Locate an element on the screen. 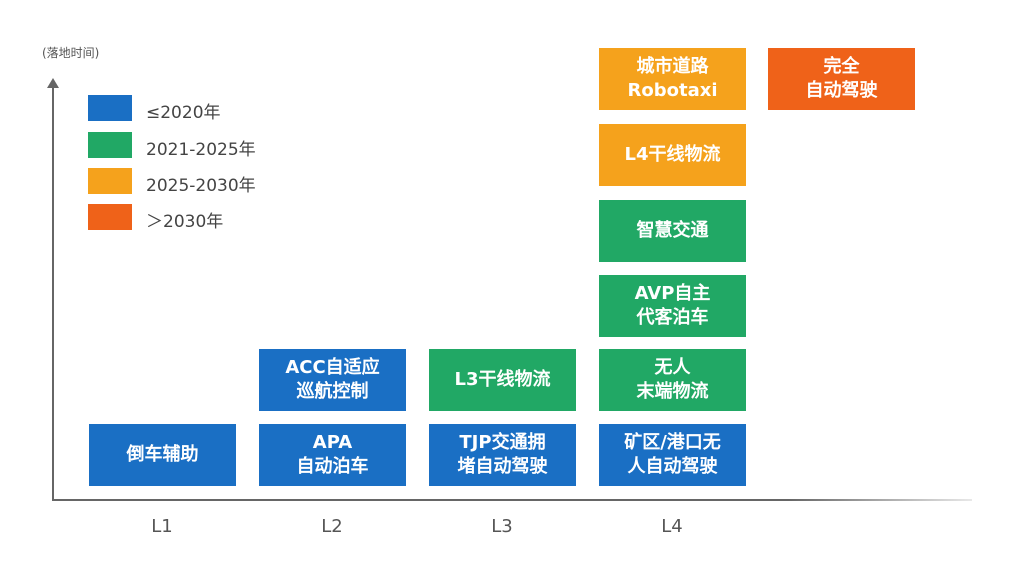 This screenshot has height=572, width=1024. y-axis-arrow is located at coordinates (53, 83).